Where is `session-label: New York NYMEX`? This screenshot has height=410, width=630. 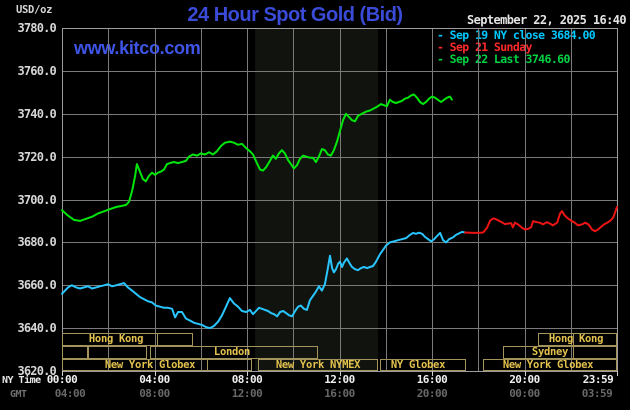
session-label: New York NYMEX is located at coordinates (318, 364).